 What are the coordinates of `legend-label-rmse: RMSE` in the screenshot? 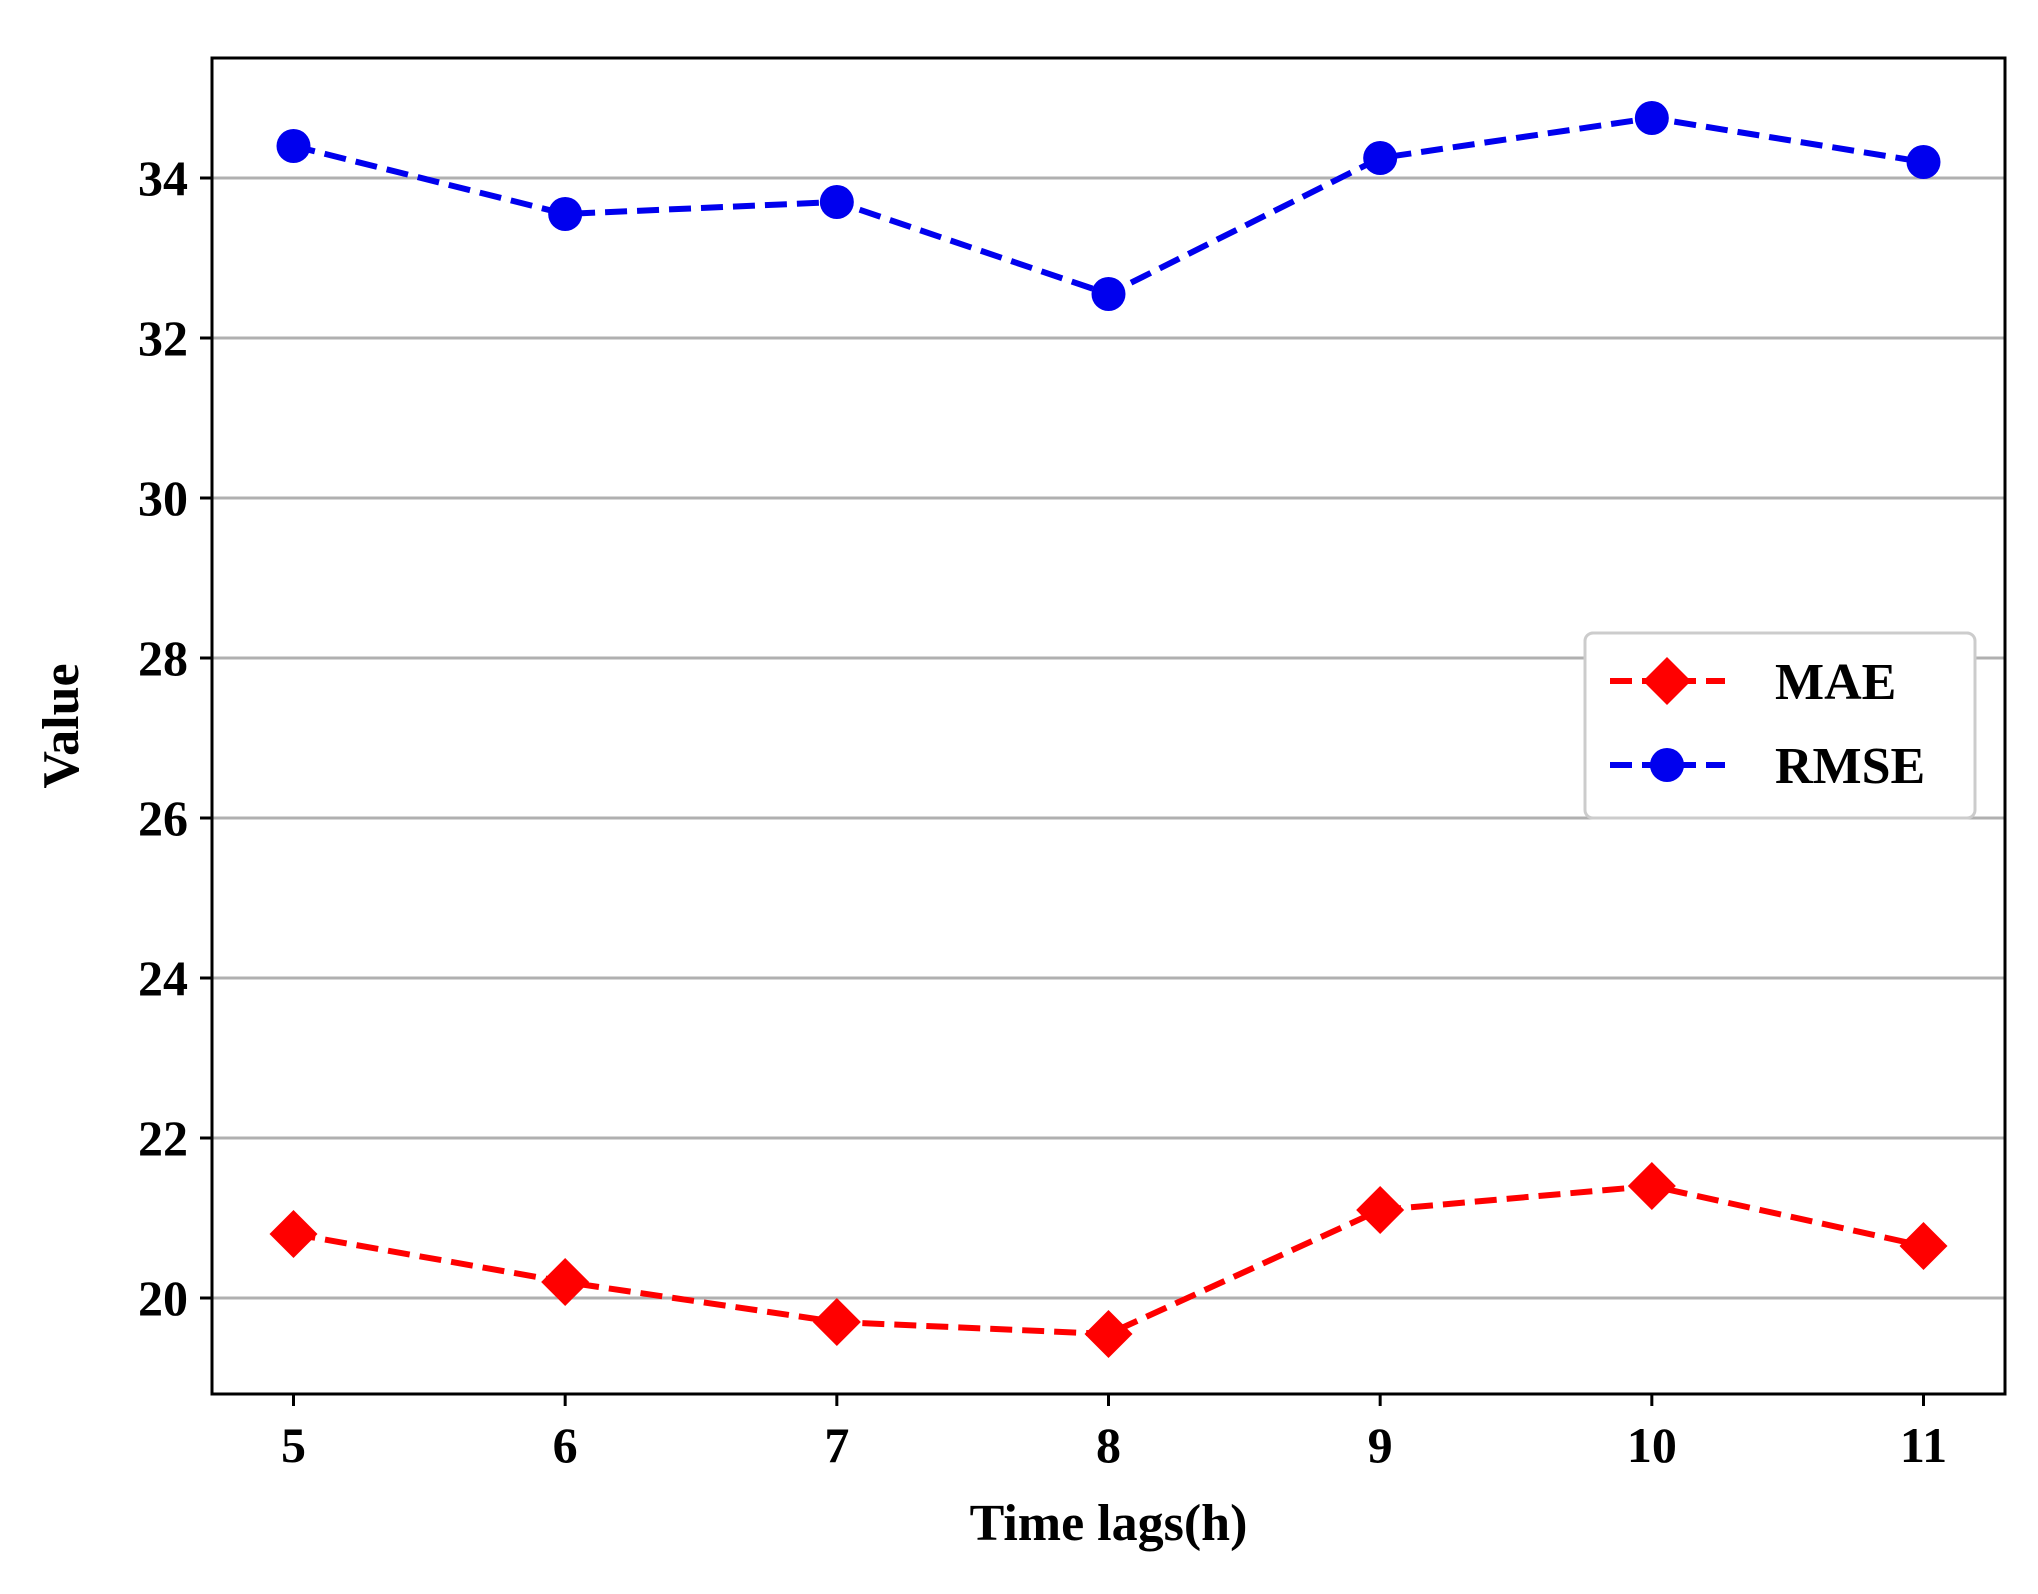 It's located at (1850, 766).